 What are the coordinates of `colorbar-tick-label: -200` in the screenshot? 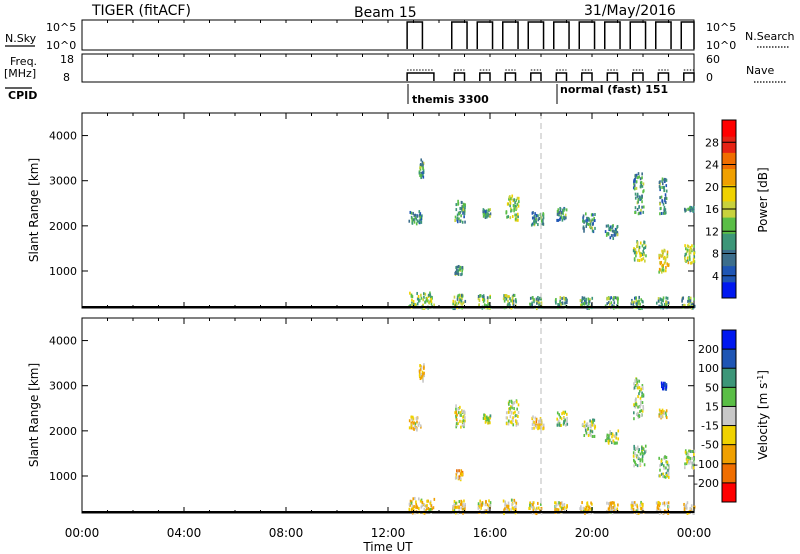 It's located at (706, 483).